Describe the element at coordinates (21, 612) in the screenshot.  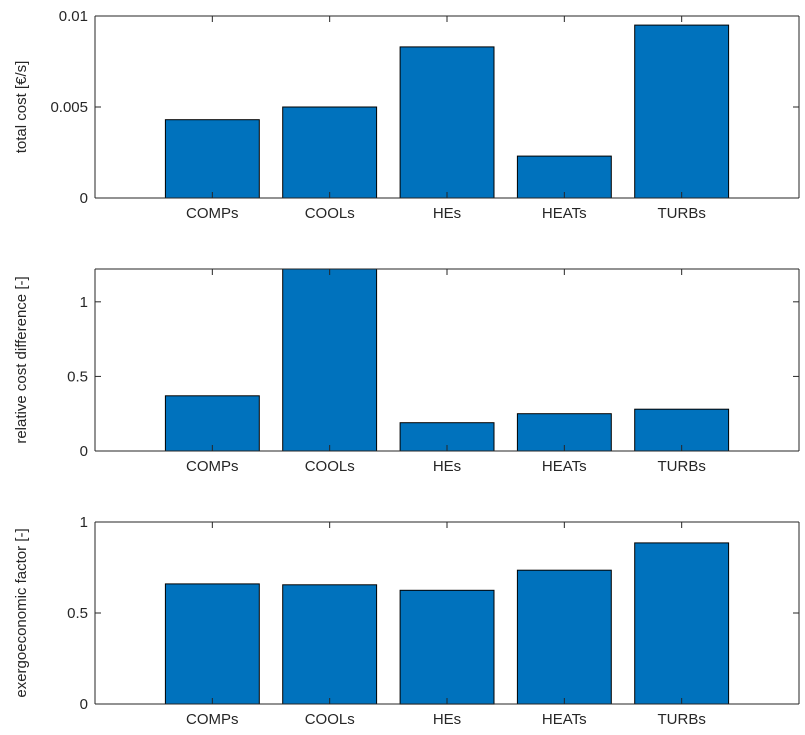
I see `subplot-3-y-axis-label: exergoeconomic factor [-]` at that location.